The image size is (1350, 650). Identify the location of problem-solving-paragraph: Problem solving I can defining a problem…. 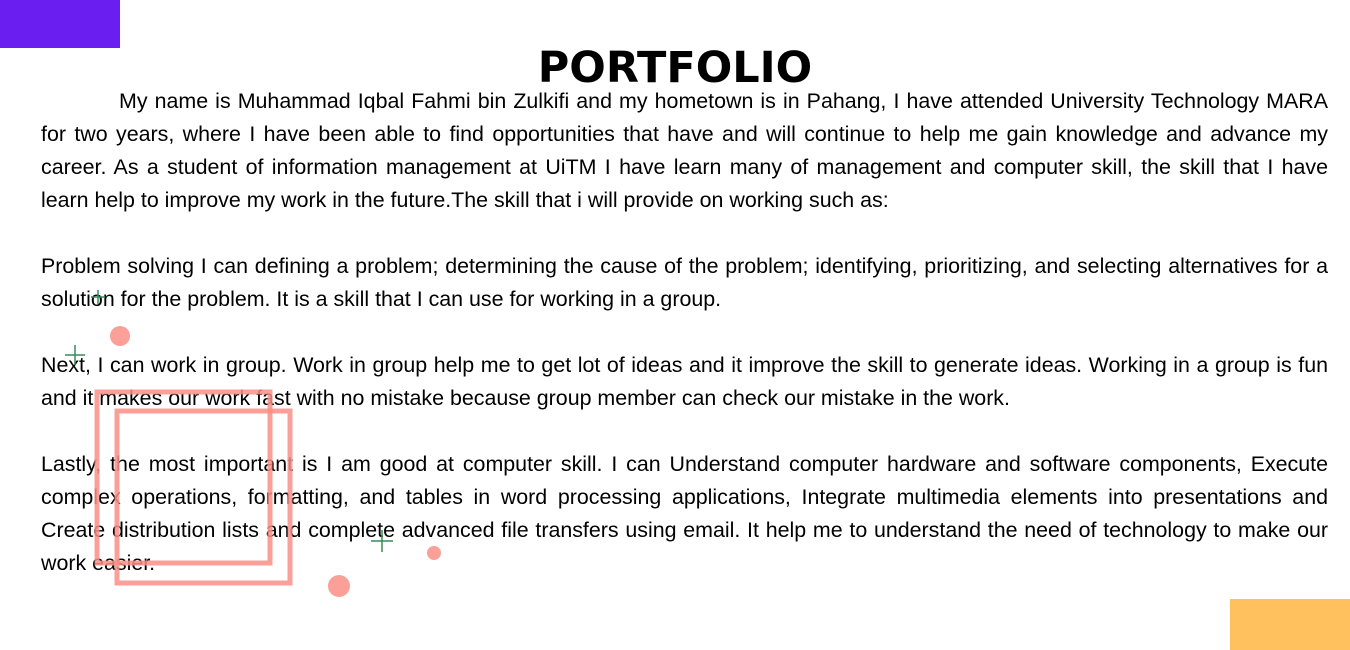
(684, 282).